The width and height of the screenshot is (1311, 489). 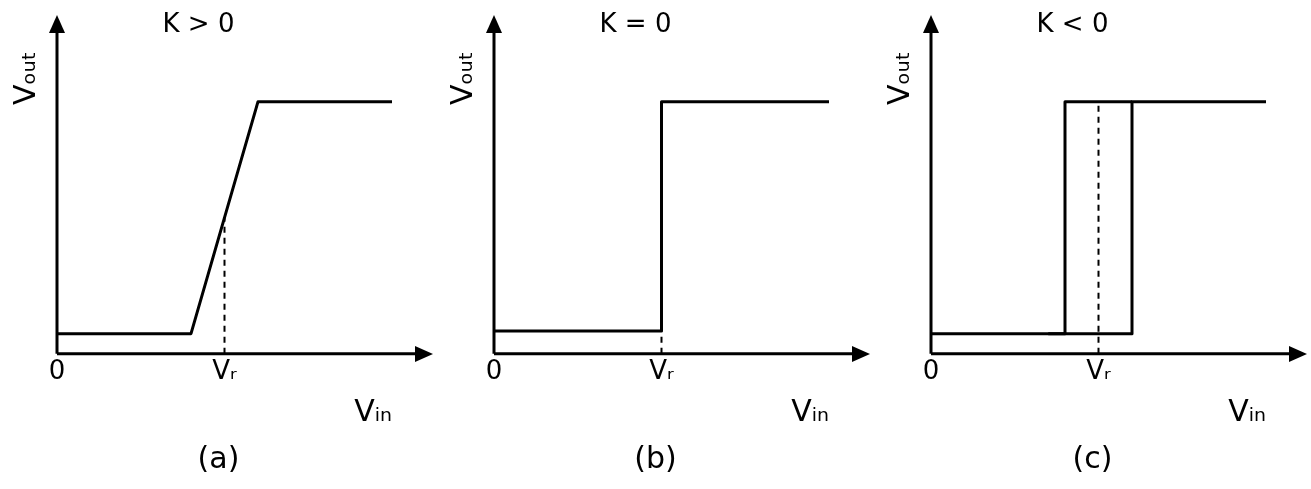 What do you see at coordinates (635, 23) in the screenshot?
I see `chart-title: K = 0` at bounding box center [635, 23].